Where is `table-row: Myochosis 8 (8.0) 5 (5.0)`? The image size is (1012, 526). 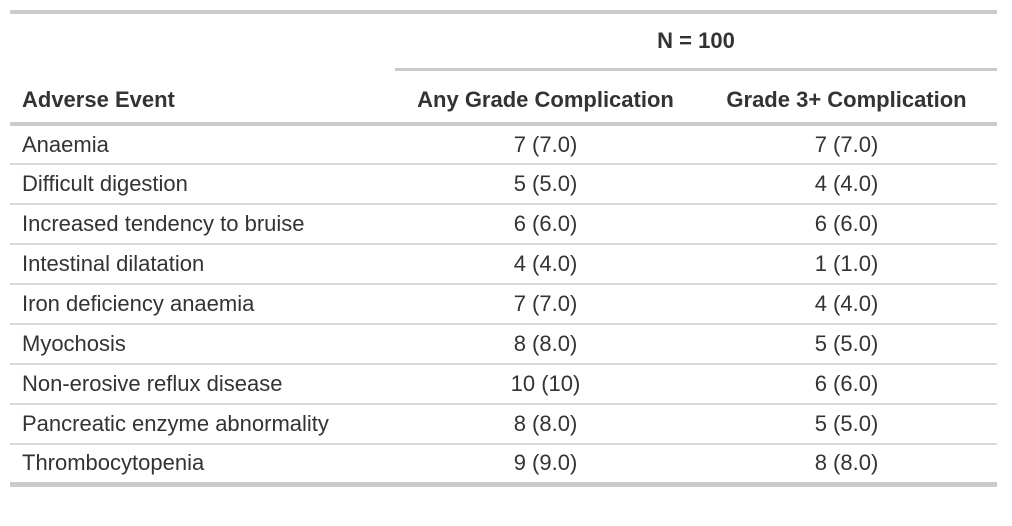
table-row: Myochosis 8 (8.0) 5 (5.0) is located at coordinates (504, 344).